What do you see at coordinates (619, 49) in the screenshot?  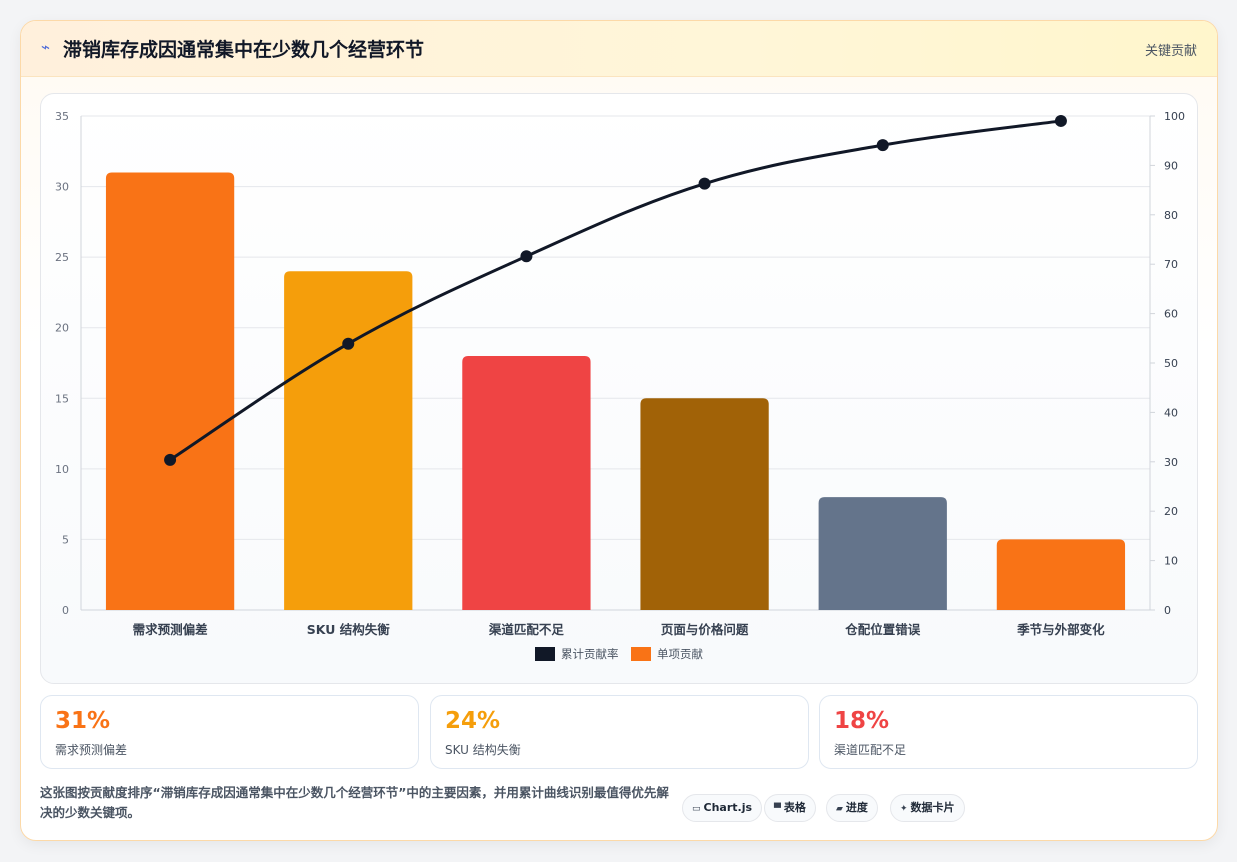 I see `card-header: ⌁ 滞销库存成因通常集中在少数几个经营环节 关键贡献` at bounding box center [619, 49].